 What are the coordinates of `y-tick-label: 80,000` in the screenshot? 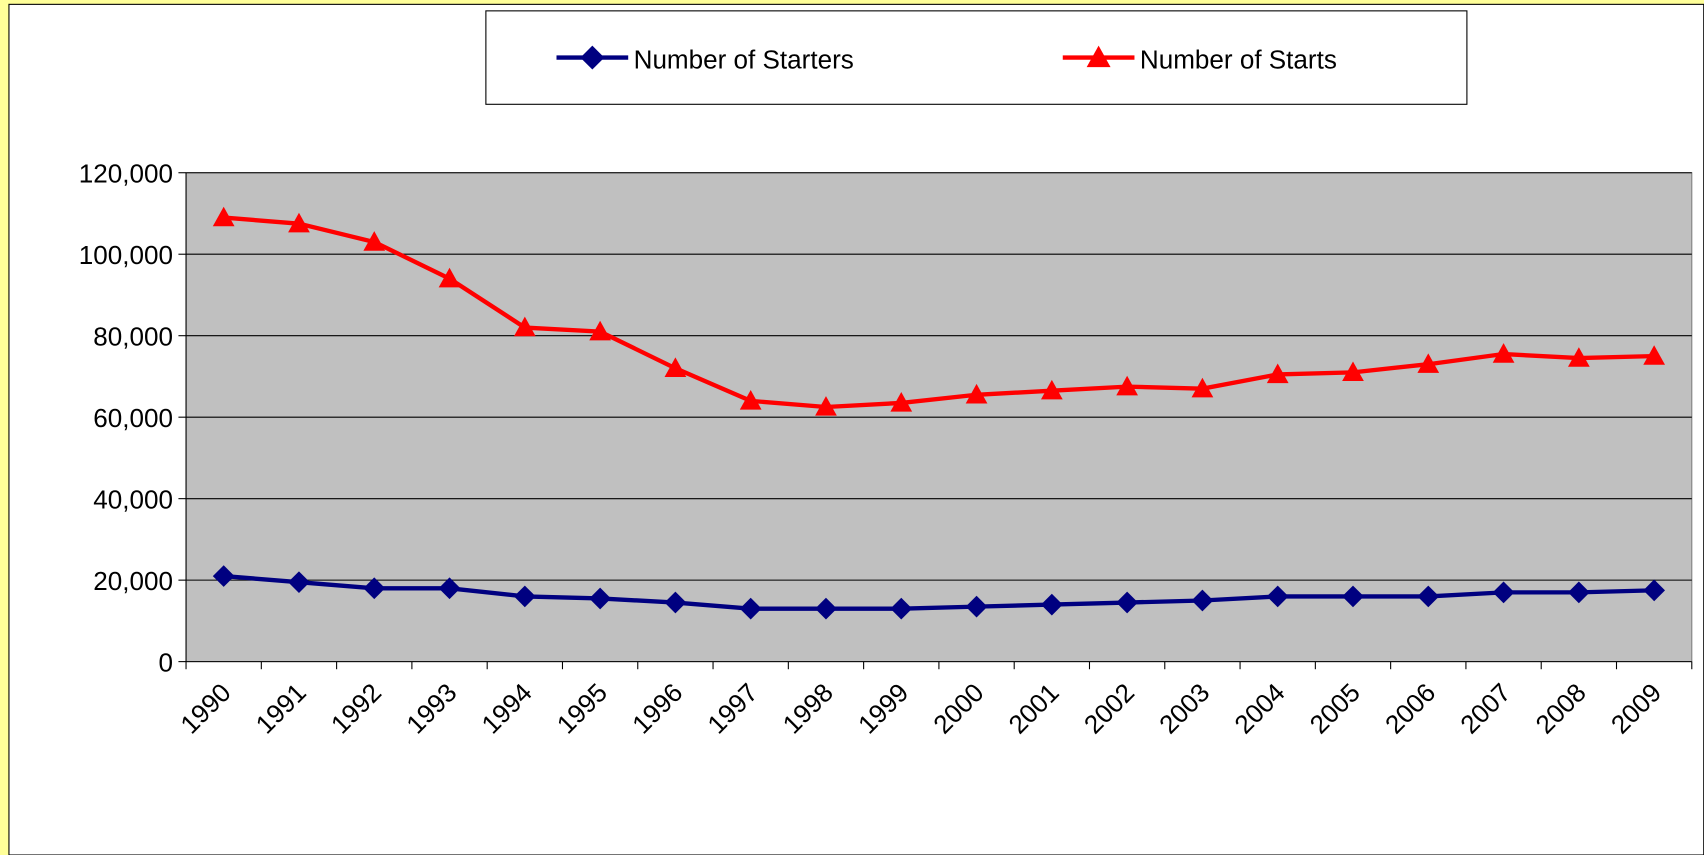 It's located at (133, 336).